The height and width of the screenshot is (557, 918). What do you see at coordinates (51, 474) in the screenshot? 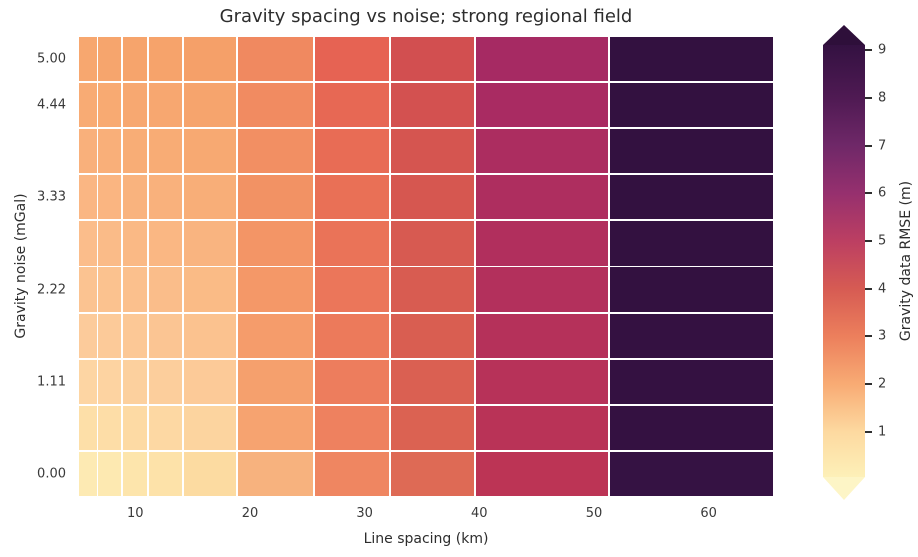
I see `y-tick-label: 0.00` at bounding box center [51, 474].